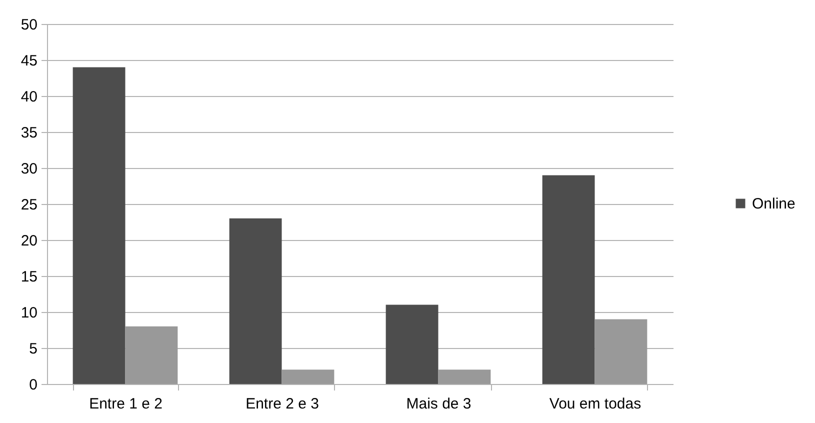 The height and width of the screenshot is (423, 815). I want to click on y-tick-label: 5, so click(33, 349).